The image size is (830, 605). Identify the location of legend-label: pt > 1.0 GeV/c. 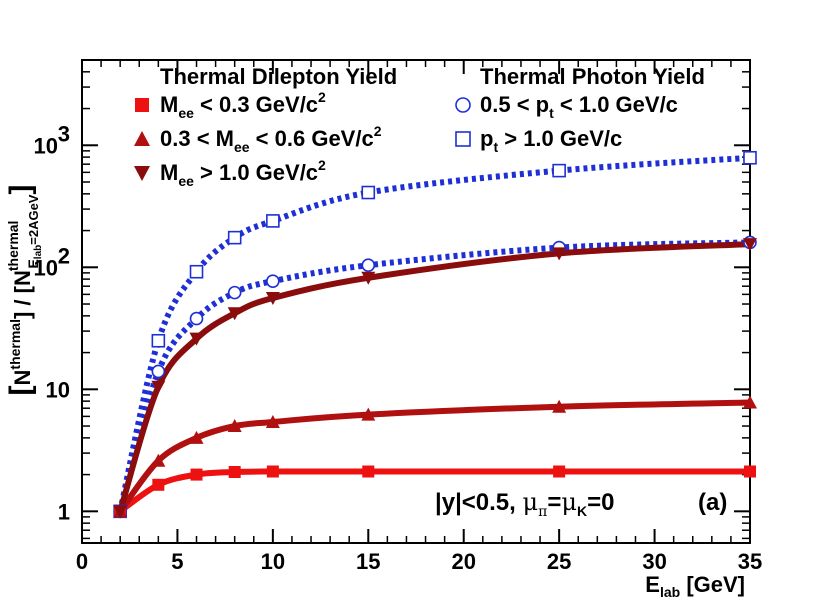
(551, 140).